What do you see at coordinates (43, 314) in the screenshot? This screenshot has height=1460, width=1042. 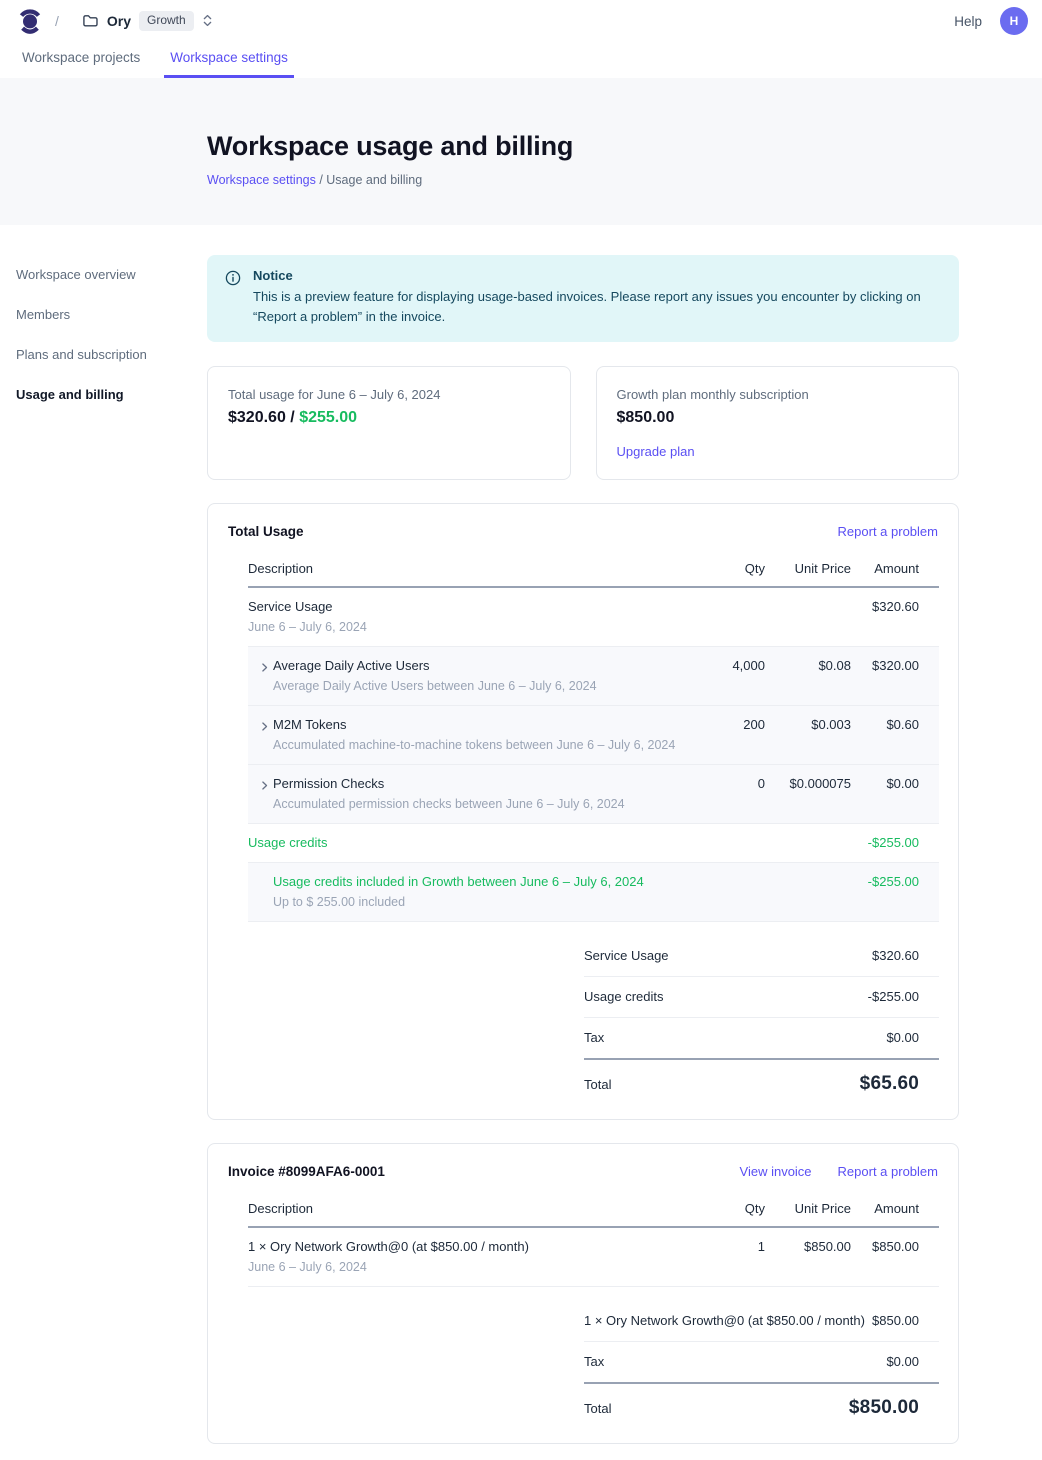 I see `sidebar-item-members: Members` at bounding box center [43, 314].